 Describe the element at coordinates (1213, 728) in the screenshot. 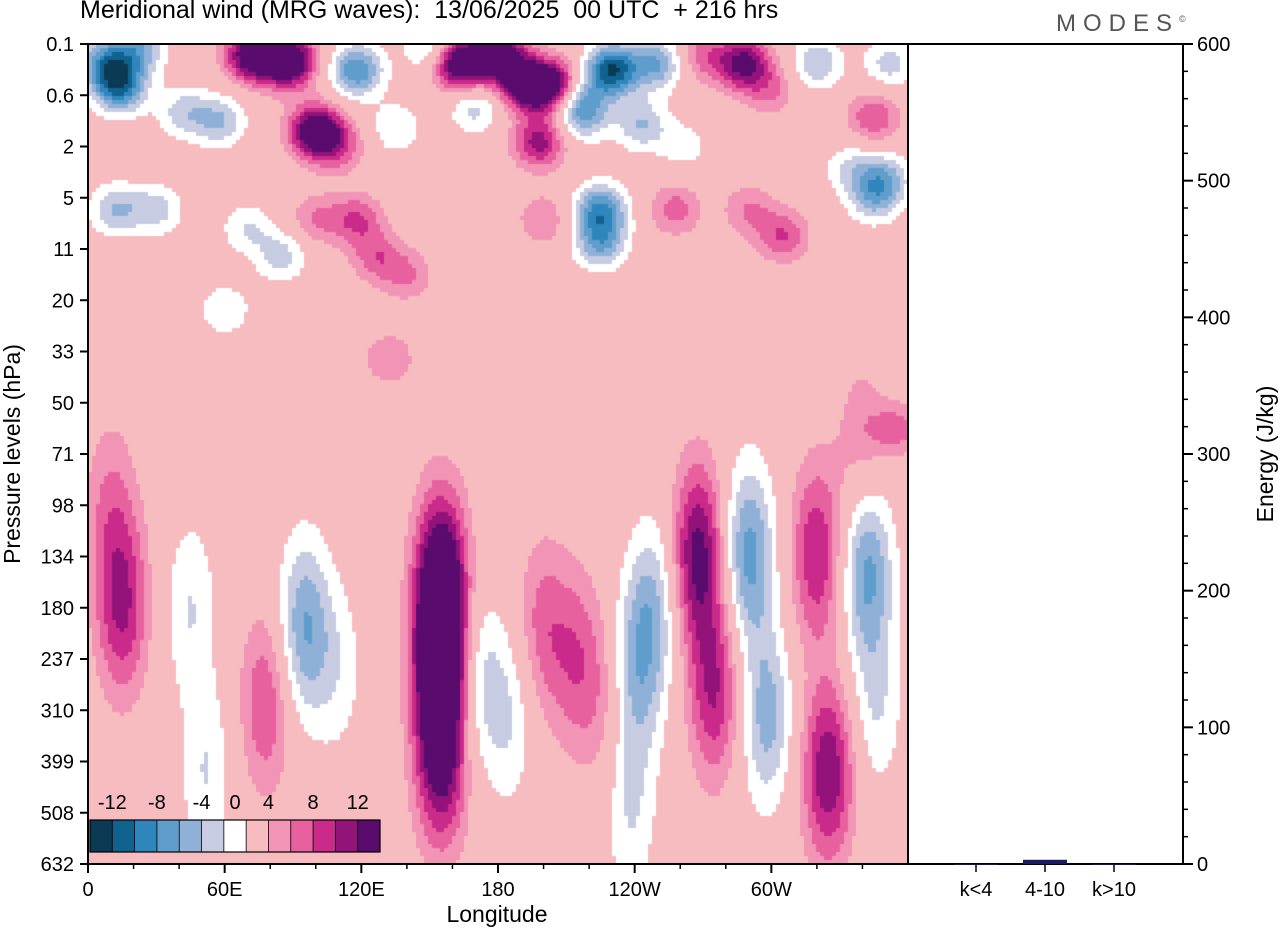

I see `energy-y-tick-label: 100` at that location.